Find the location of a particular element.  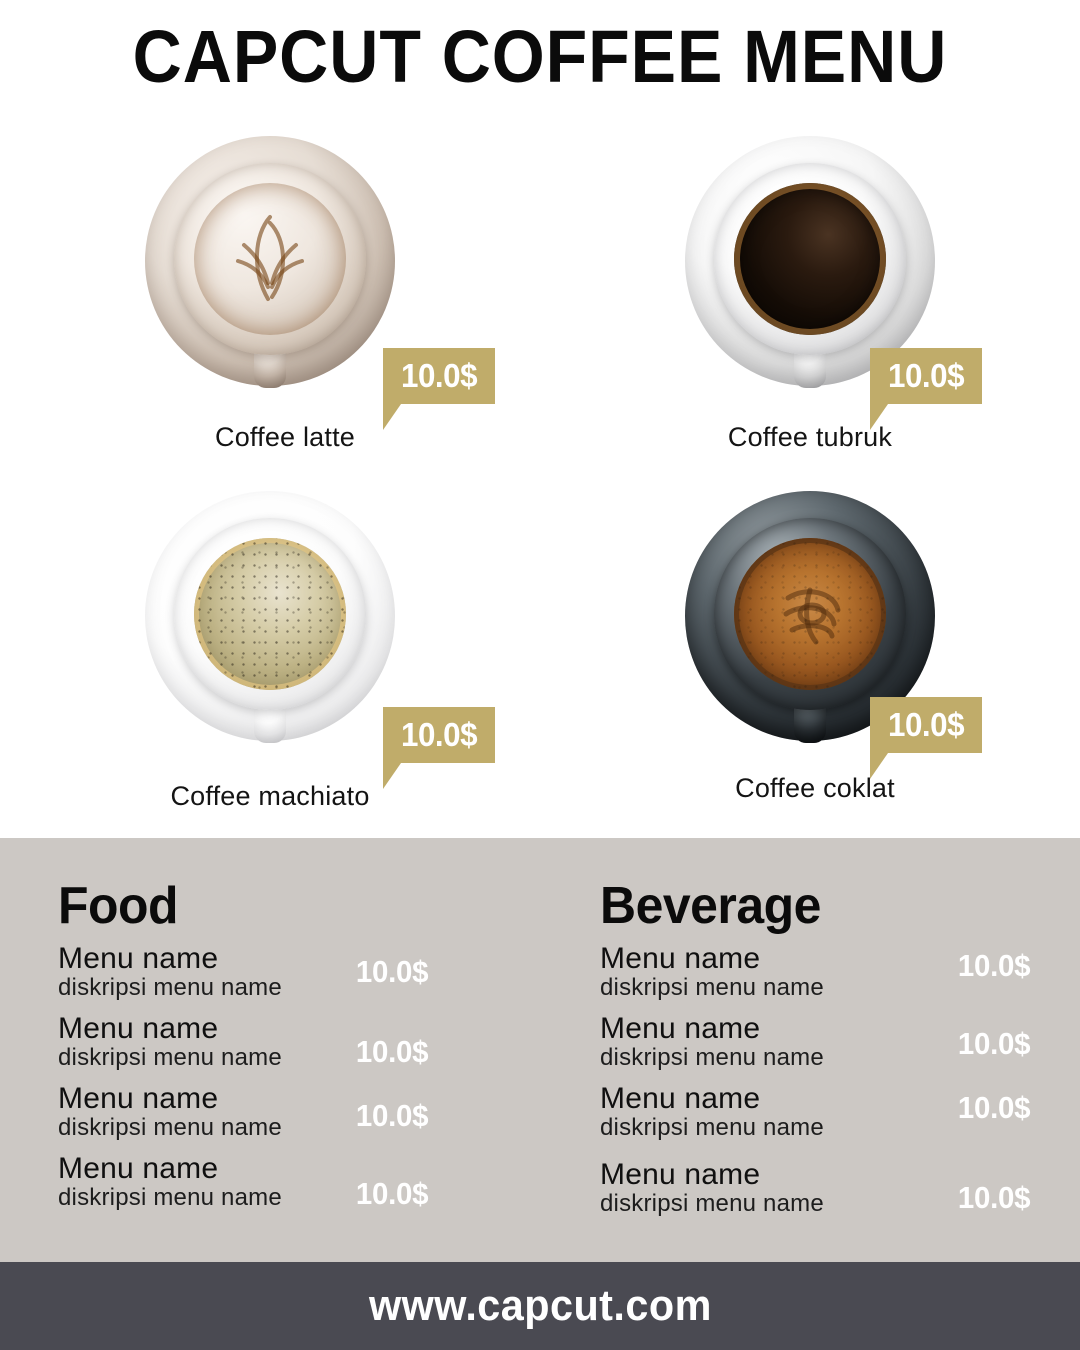

beverage-heading: Beverage is located at coordinates (710, 906).